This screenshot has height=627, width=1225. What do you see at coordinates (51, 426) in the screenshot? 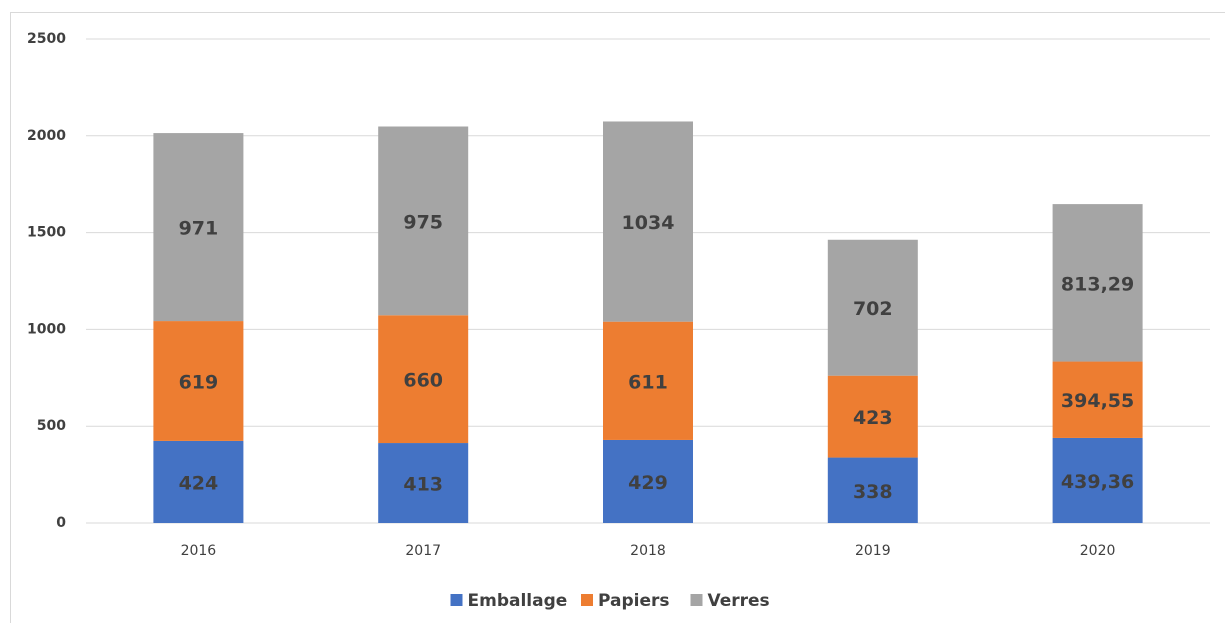
I see `y-tick-label: 500` at bounding box center [51, 426].